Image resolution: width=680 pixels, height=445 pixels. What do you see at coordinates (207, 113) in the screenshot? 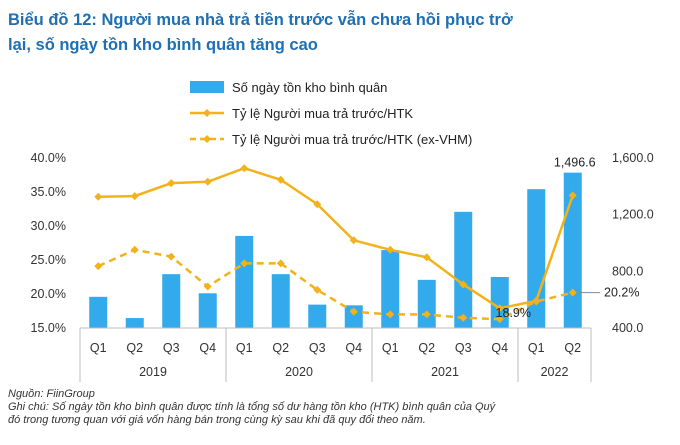
I see `legend-line-swatch` at bounding box center [207, 113].